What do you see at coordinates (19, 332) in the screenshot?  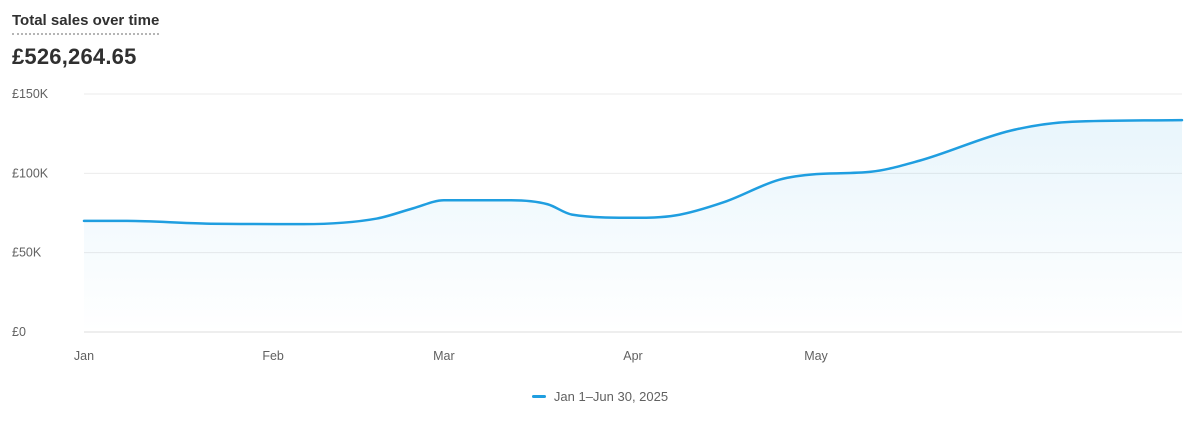 I see `y-tick-label: £0` at bounding box center [19, 332].